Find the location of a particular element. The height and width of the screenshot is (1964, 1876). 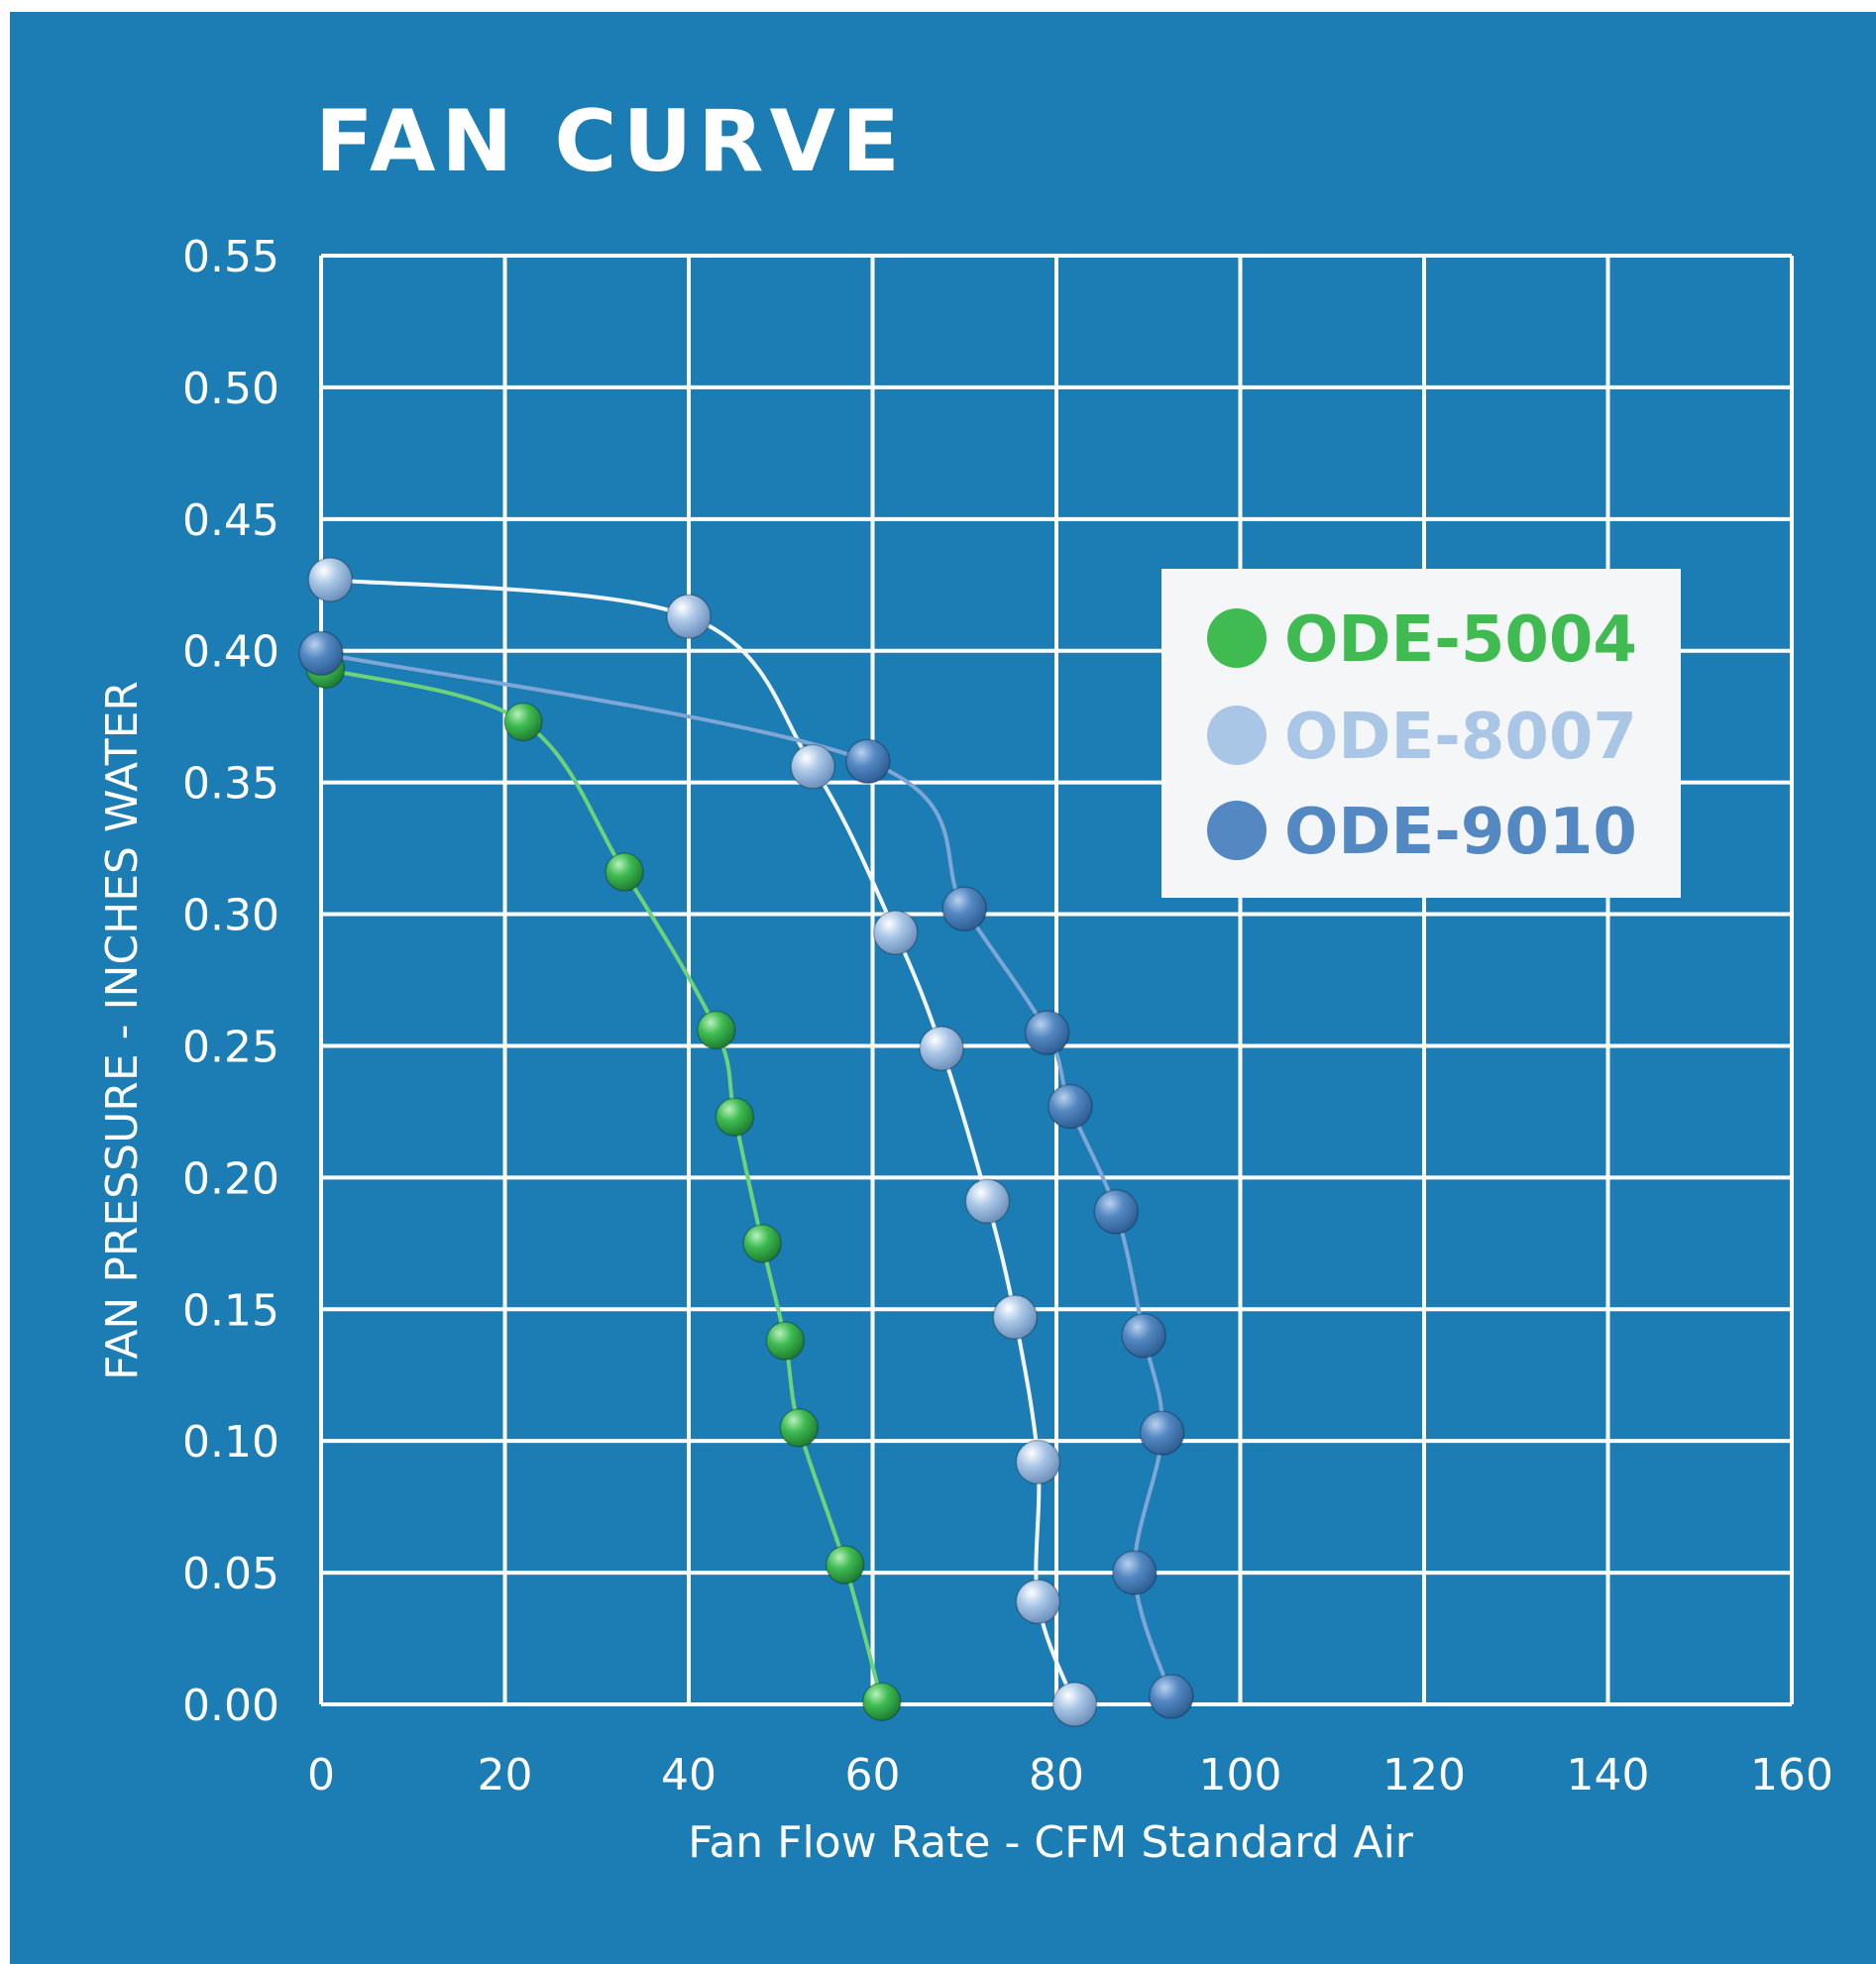

y-tick-label: 0.00 is located at coordinates (230, 1706).